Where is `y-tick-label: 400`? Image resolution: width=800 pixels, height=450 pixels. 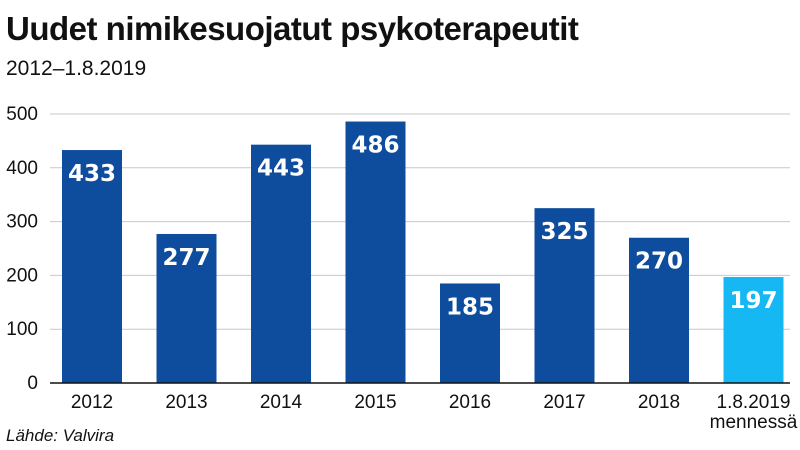 y-tick-label: 400 is located at coordinates (22, 168).